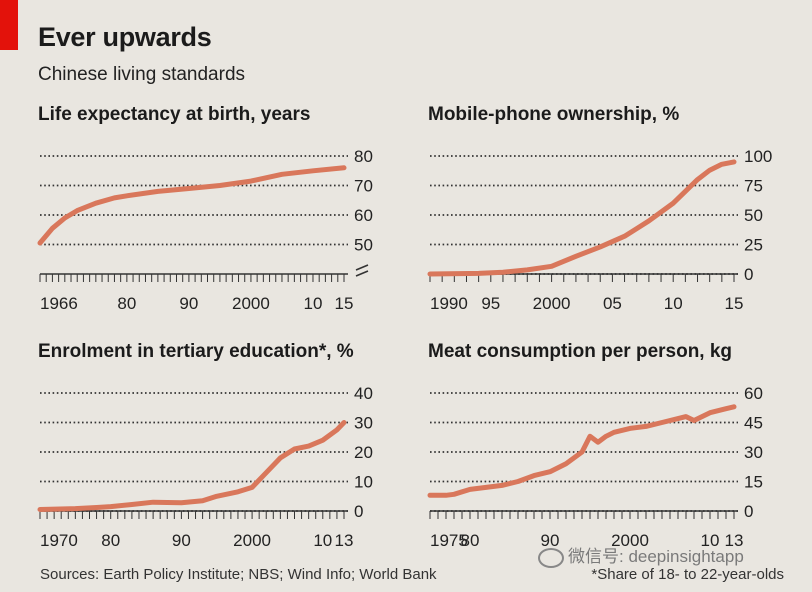  I want to click on x-tick-label: 1990, so click(449, 303).